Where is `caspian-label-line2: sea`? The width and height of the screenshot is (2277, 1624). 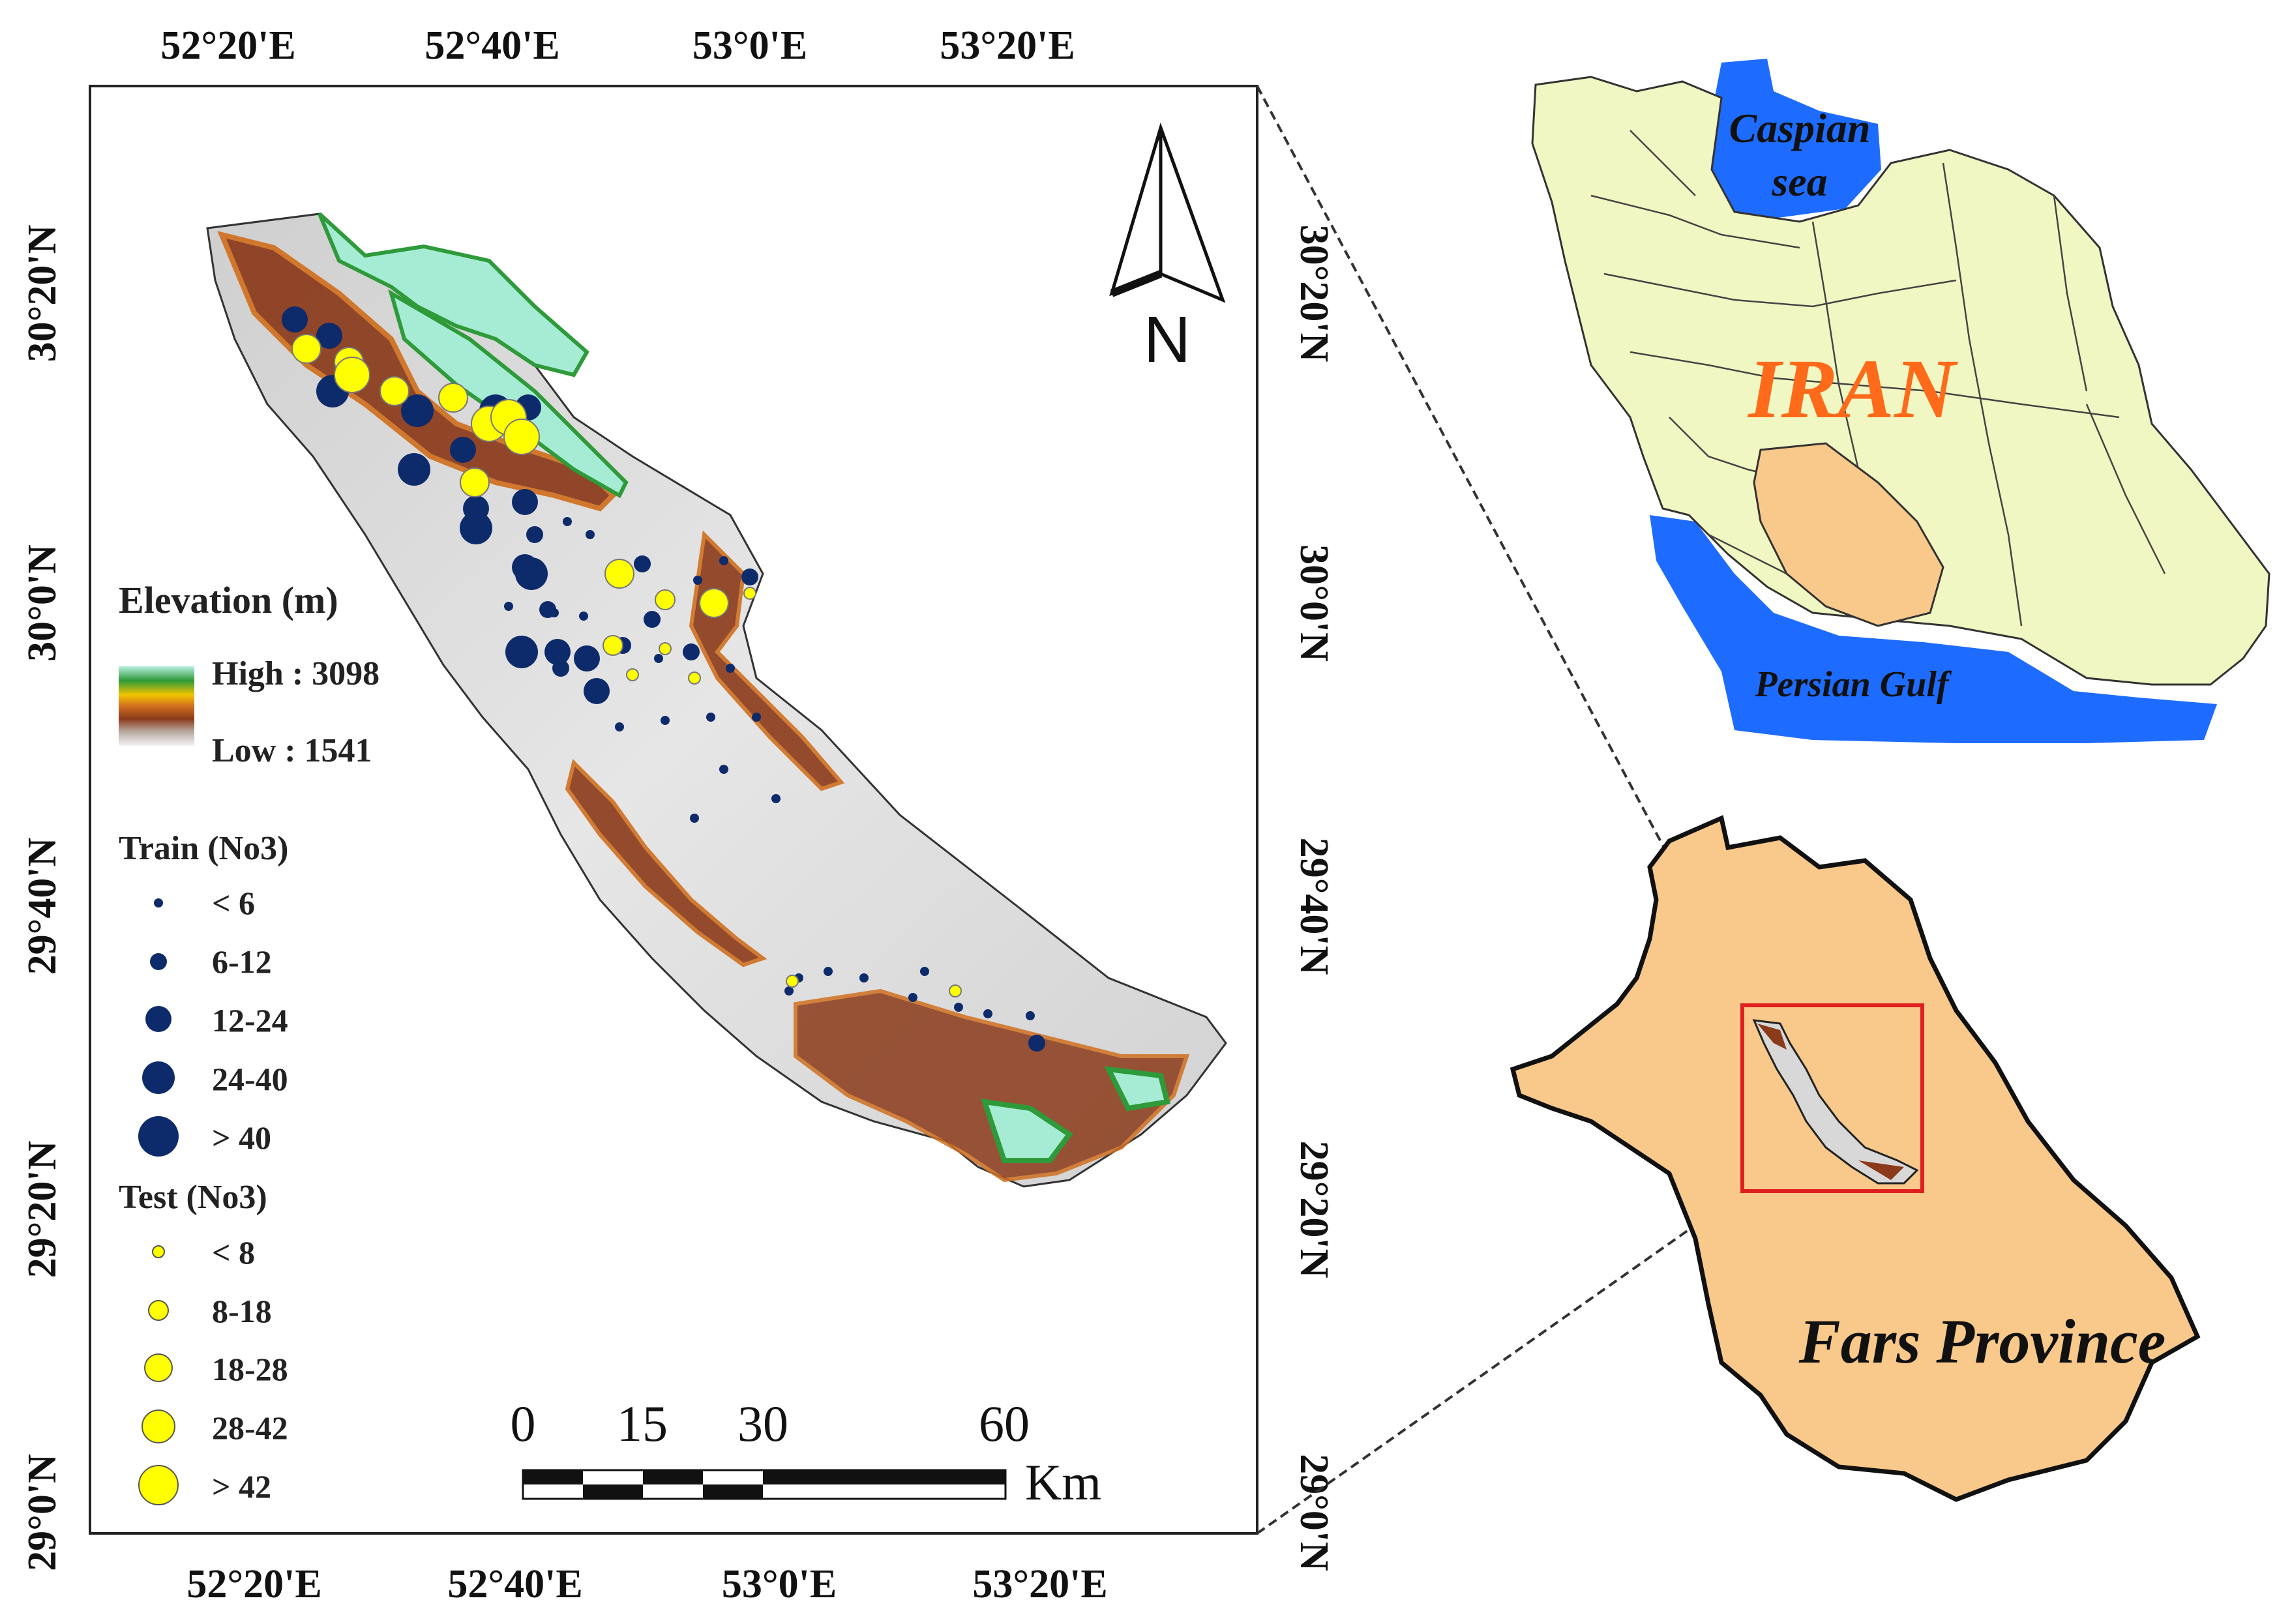 caspian-label-line2: sea is located at coordinates (1799, 181).